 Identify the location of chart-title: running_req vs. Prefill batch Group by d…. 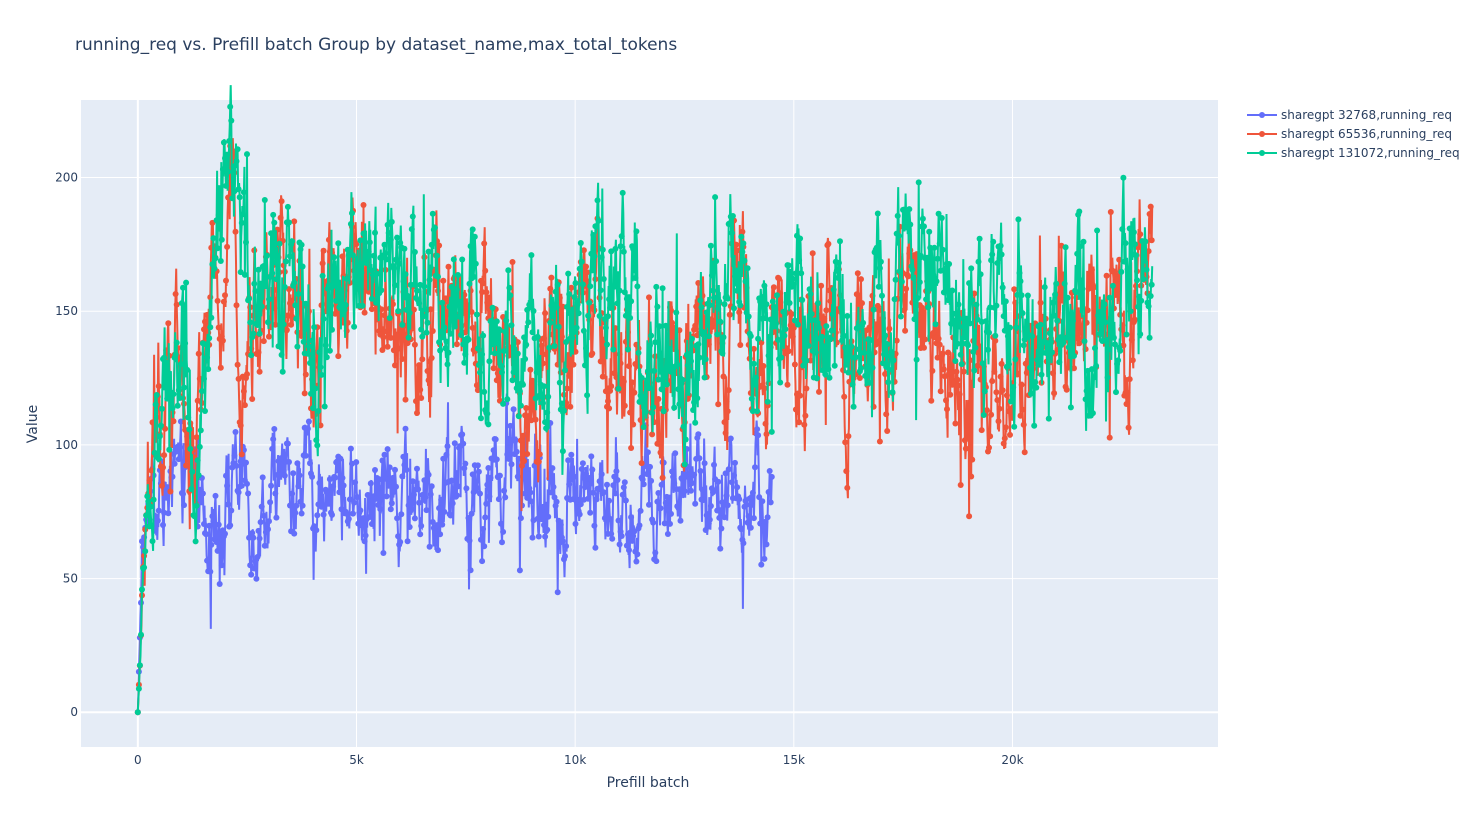
(376, 45).